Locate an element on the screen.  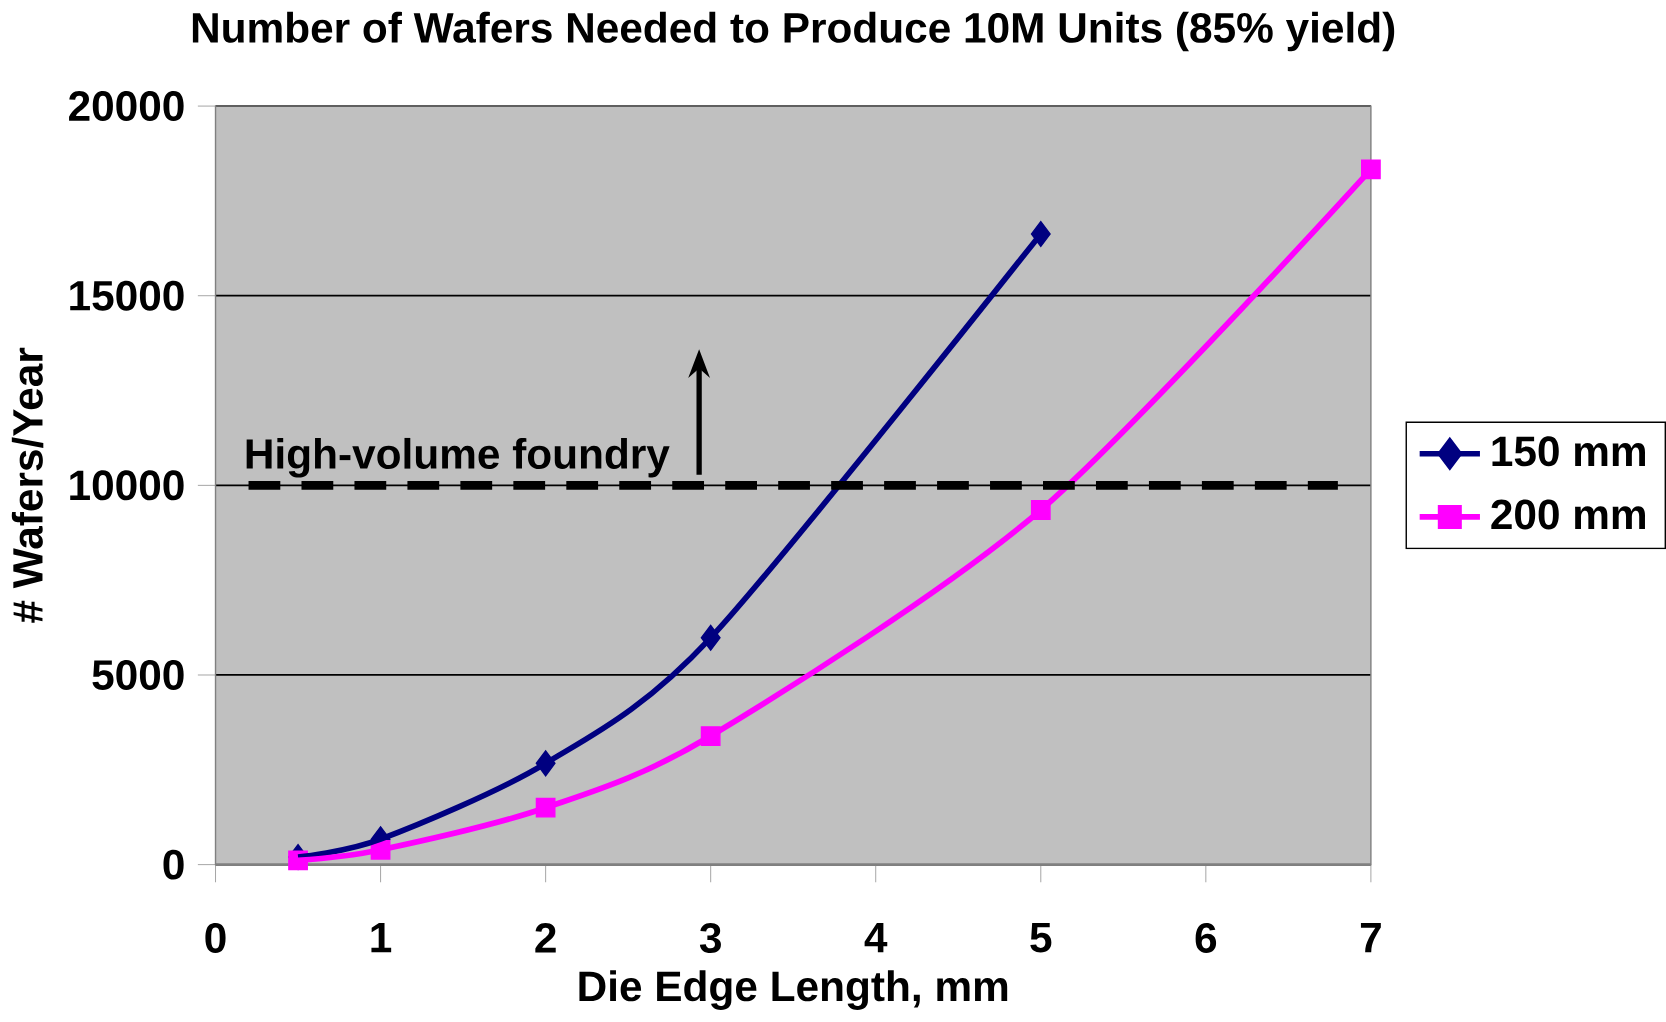
y-tick-label: 0 is located at coordinates (173, 864).